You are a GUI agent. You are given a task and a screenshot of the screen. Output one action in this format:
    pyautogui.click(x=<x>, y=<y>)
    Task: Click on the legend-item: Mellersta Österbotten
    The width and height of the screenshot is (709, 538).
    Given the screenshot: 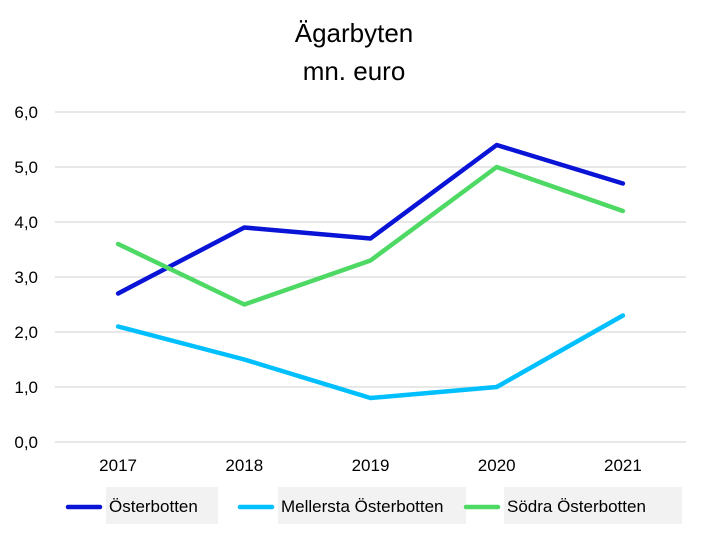 What is the action you would take?
    pyautogui.click(x=351, y=505)
    